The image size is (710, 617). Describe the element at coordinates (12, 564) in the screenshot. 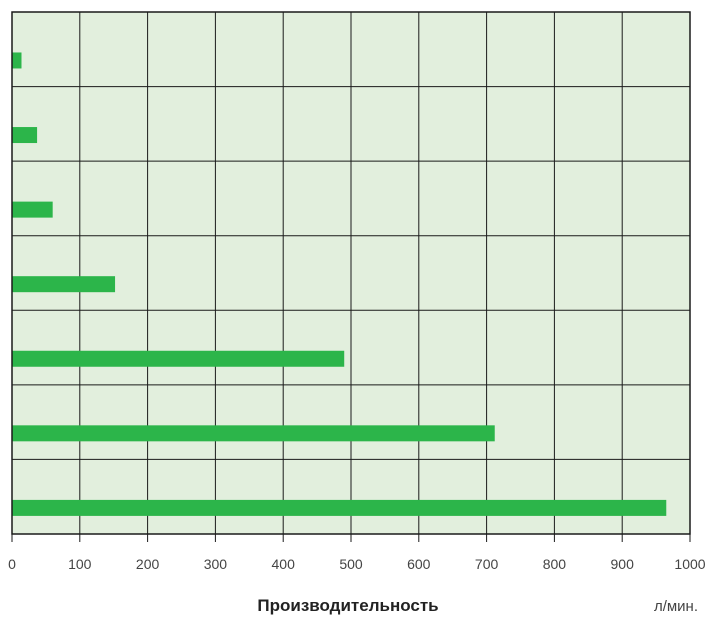

I see `x-tick-label: 0` at that location.